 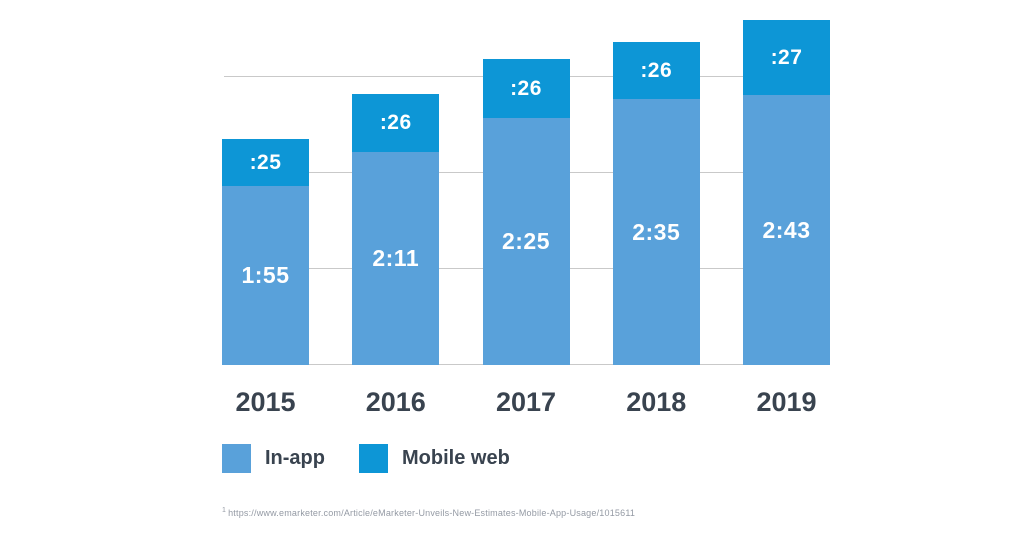 I want to click on legend-item-in-app: In-app, so click(x=273, y=458).